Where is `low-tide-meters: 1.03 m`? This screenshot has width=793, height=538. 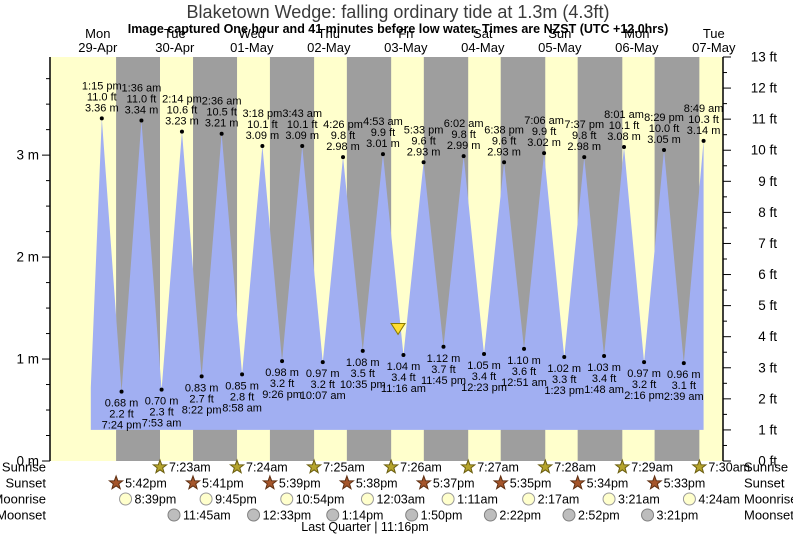 low-tide-meters: 1.03 m is located at coordinates (604, 368).